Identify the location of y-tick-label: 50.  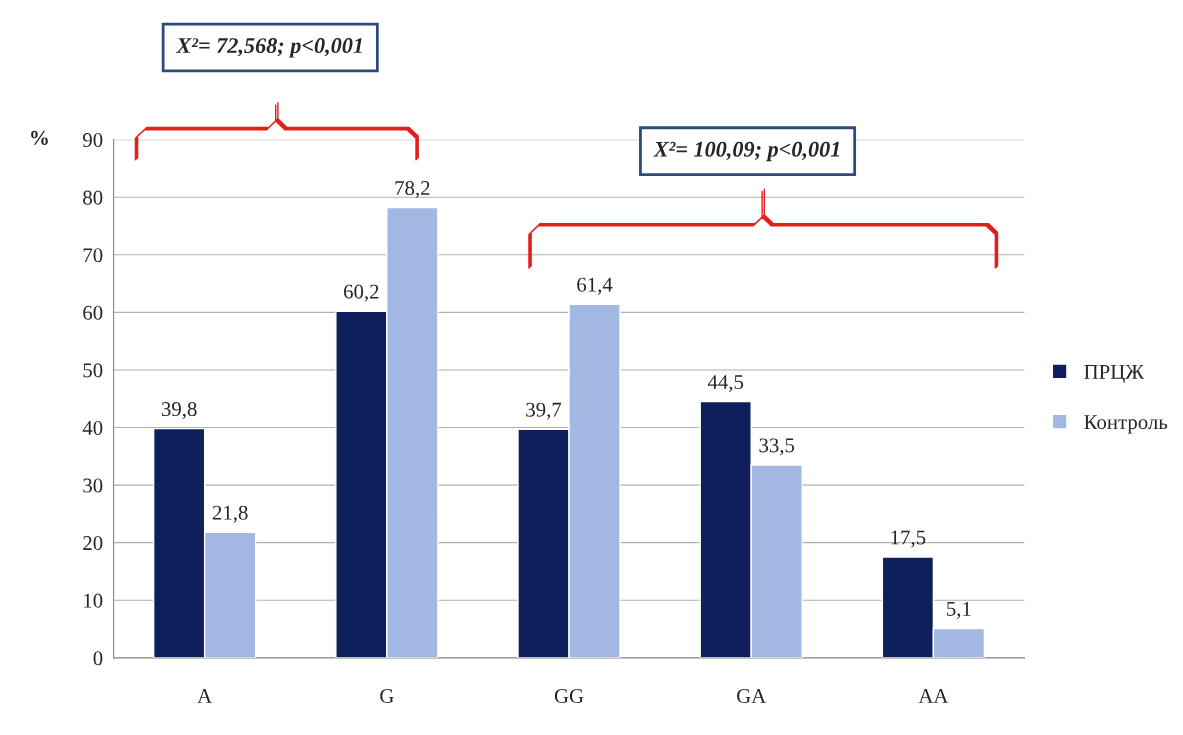
(93, 370).